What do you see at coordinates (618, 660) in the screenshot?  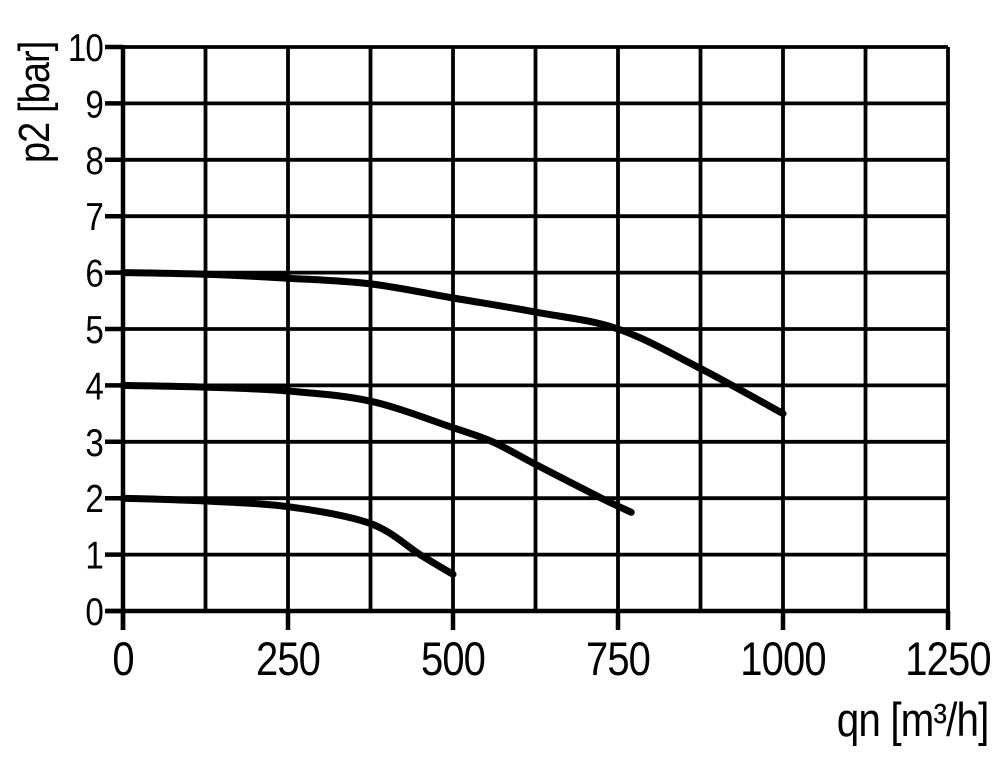 I see `x-tick-label: 750` at bounding box center [618, 660].